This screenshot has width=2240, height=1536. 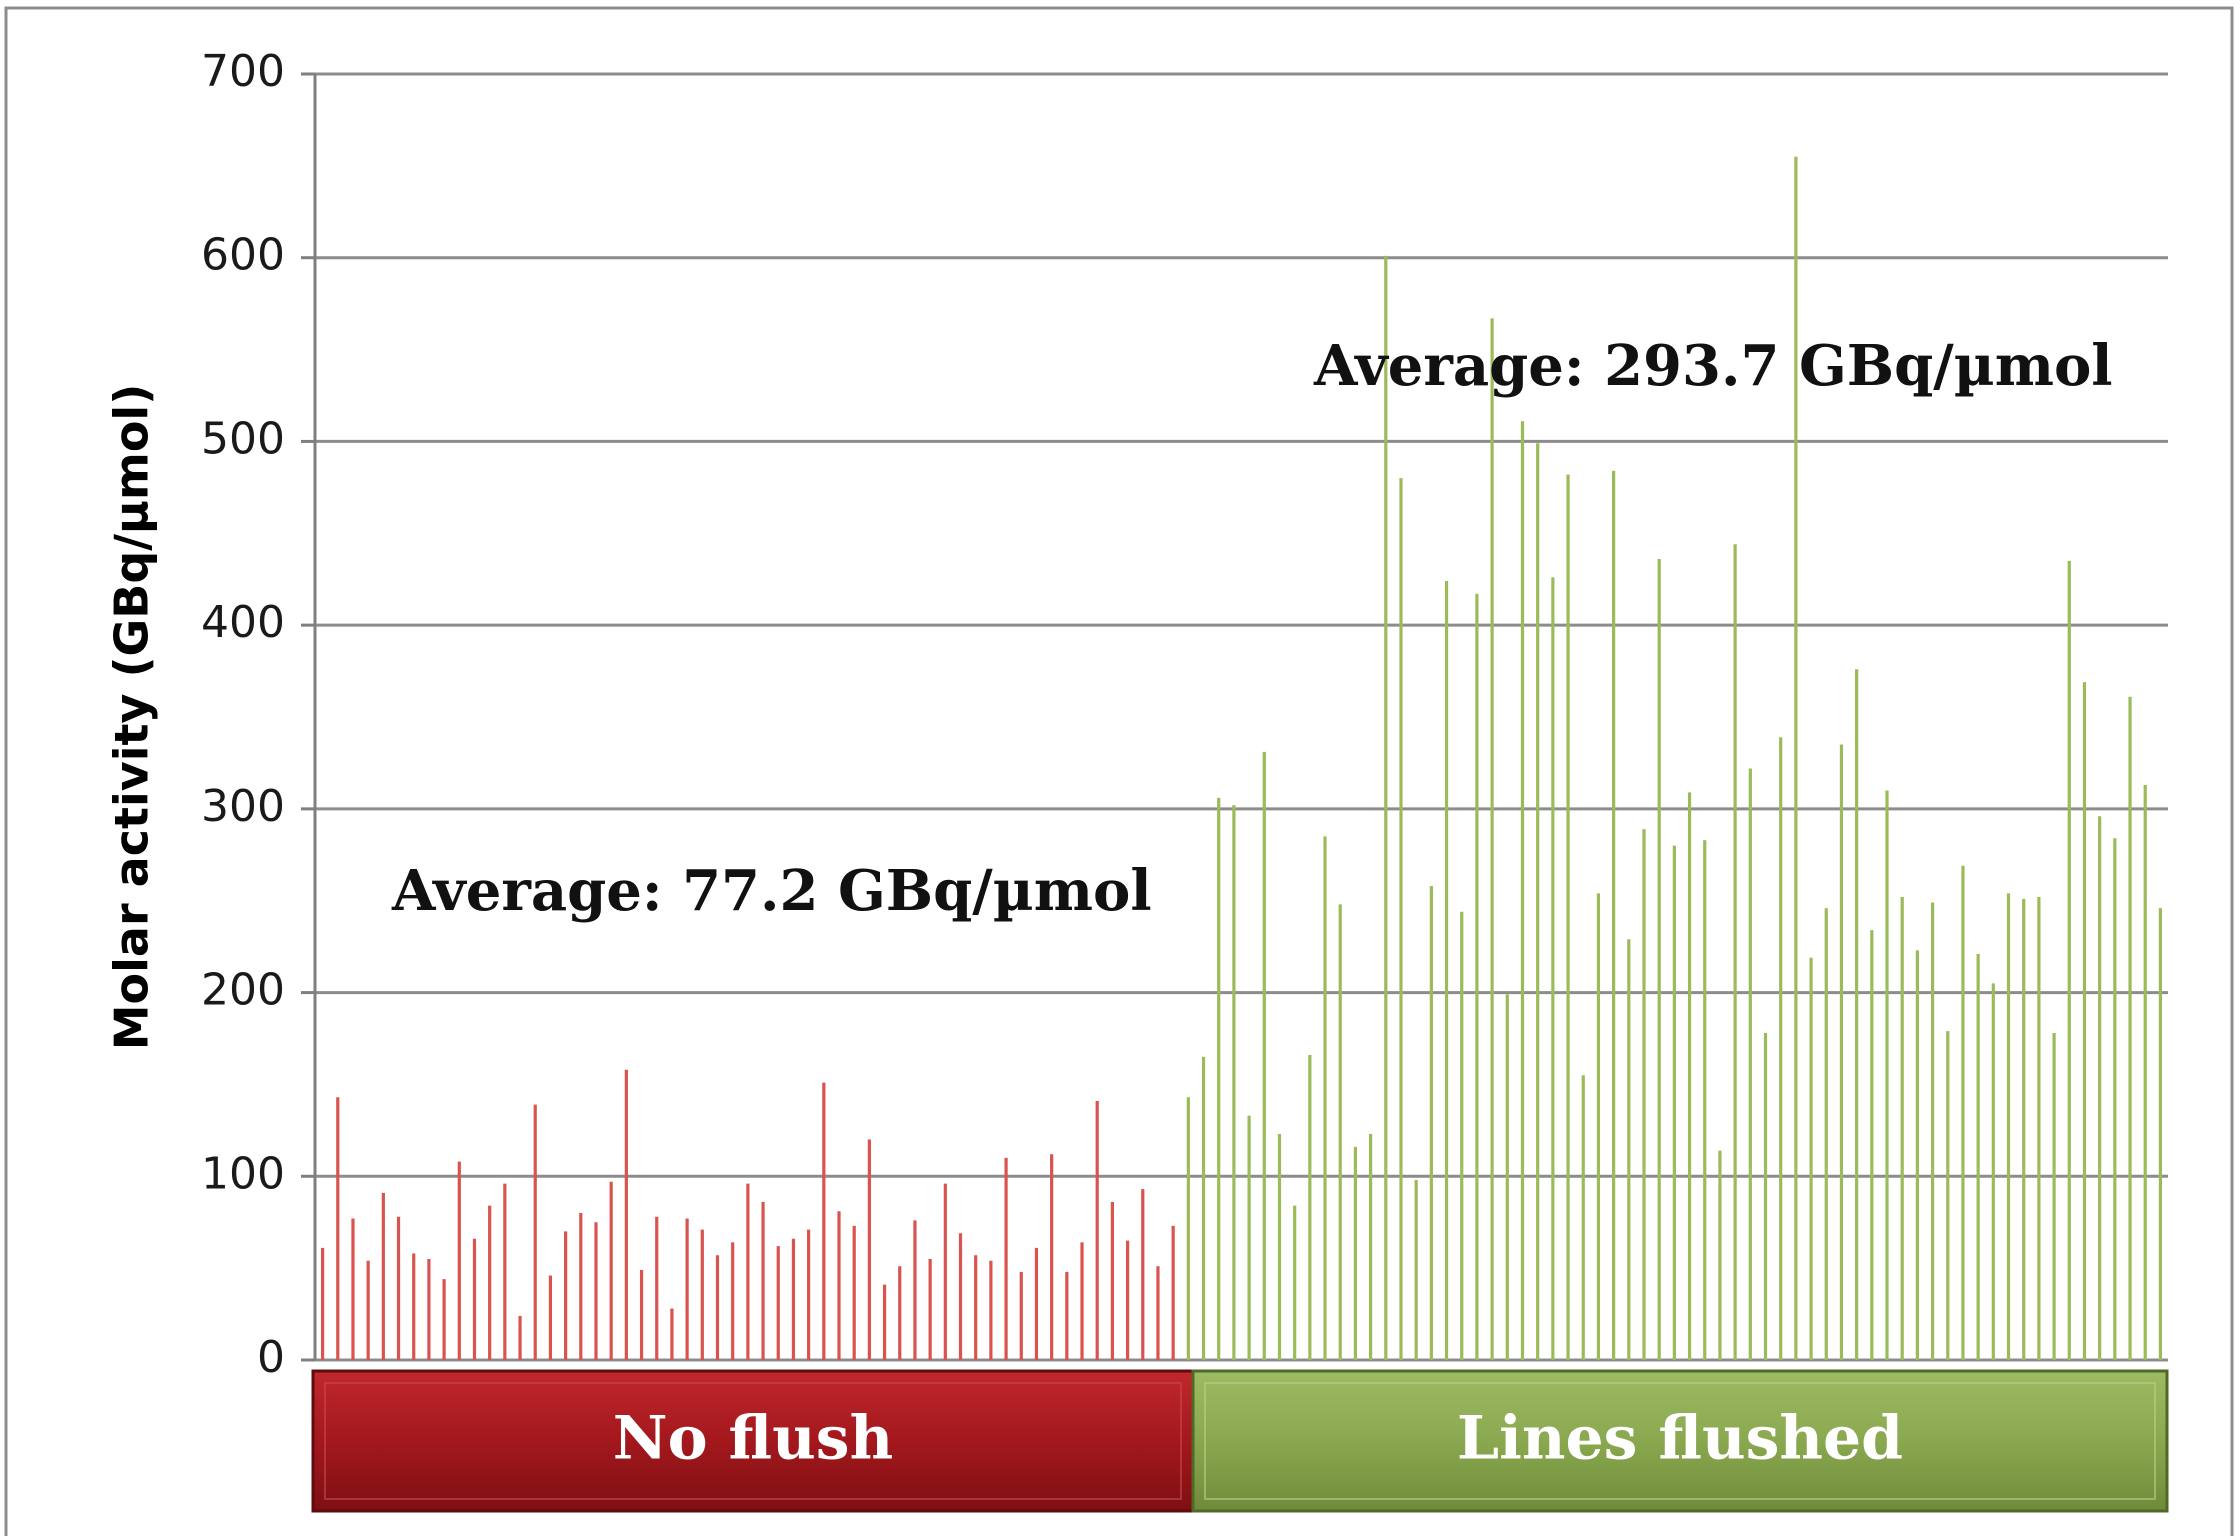 What do you see at coordinates (271, 1357) in the screenshot?
I see `y-tick-label: 0` at bounding box center [271, 1357].